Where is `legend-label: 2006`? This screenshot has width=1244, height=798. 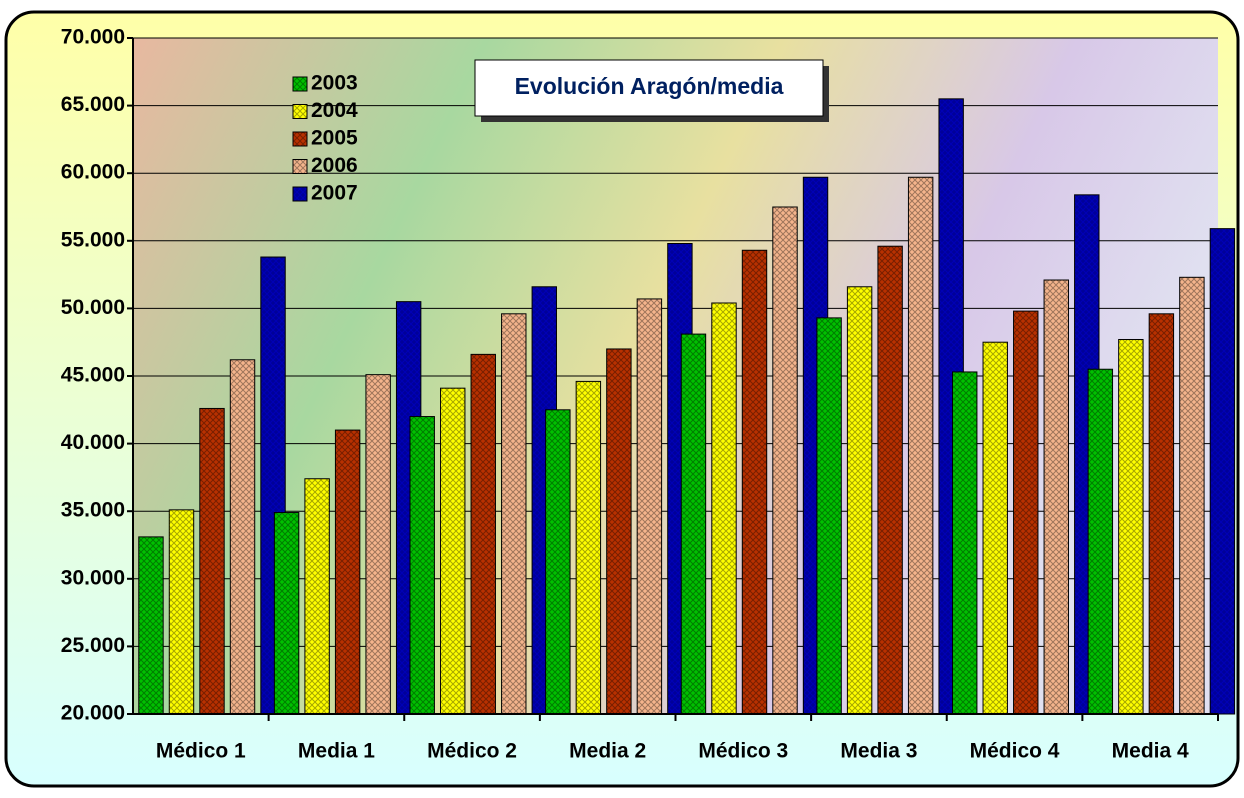
legend-label: 2006 is located at coordinates (334, 165).